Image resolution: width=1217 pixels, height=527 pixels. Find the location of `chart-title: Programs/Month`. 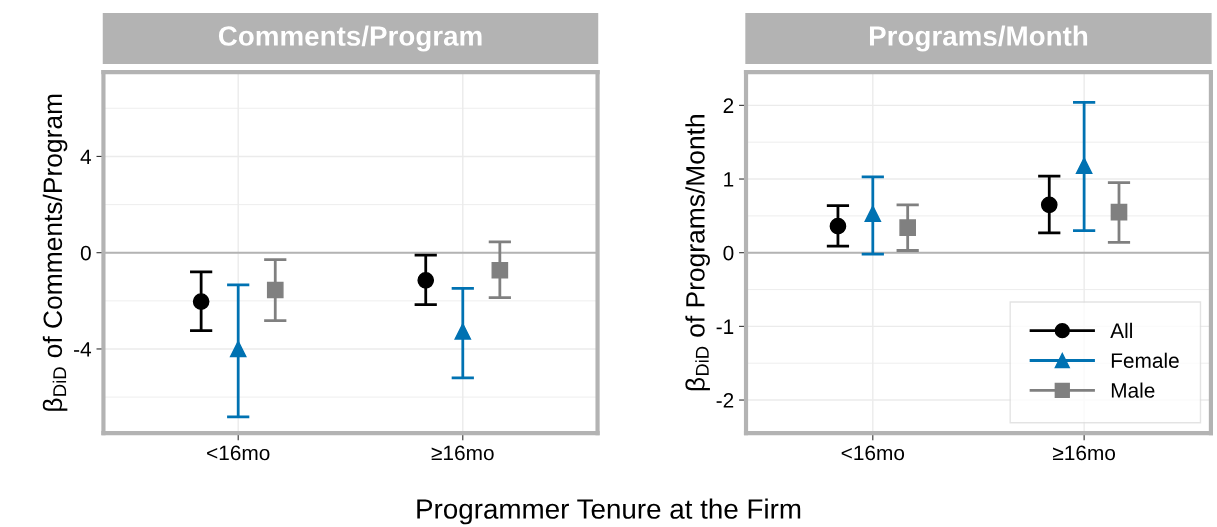

chart-title: Programs/Month is located at coordinates (978, 38).